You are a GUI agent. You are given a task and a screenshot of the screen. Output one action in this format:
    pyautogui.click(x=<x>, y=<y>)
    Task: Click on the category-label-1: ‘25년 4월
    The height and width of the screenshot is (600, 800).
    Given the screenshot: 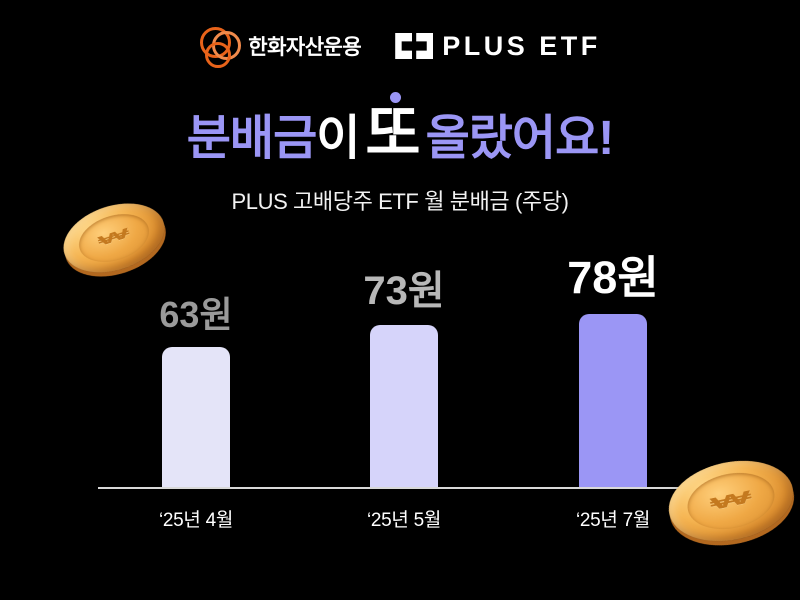 What is the action you would take?
    pyautogui.click(x=196, y=520)
    